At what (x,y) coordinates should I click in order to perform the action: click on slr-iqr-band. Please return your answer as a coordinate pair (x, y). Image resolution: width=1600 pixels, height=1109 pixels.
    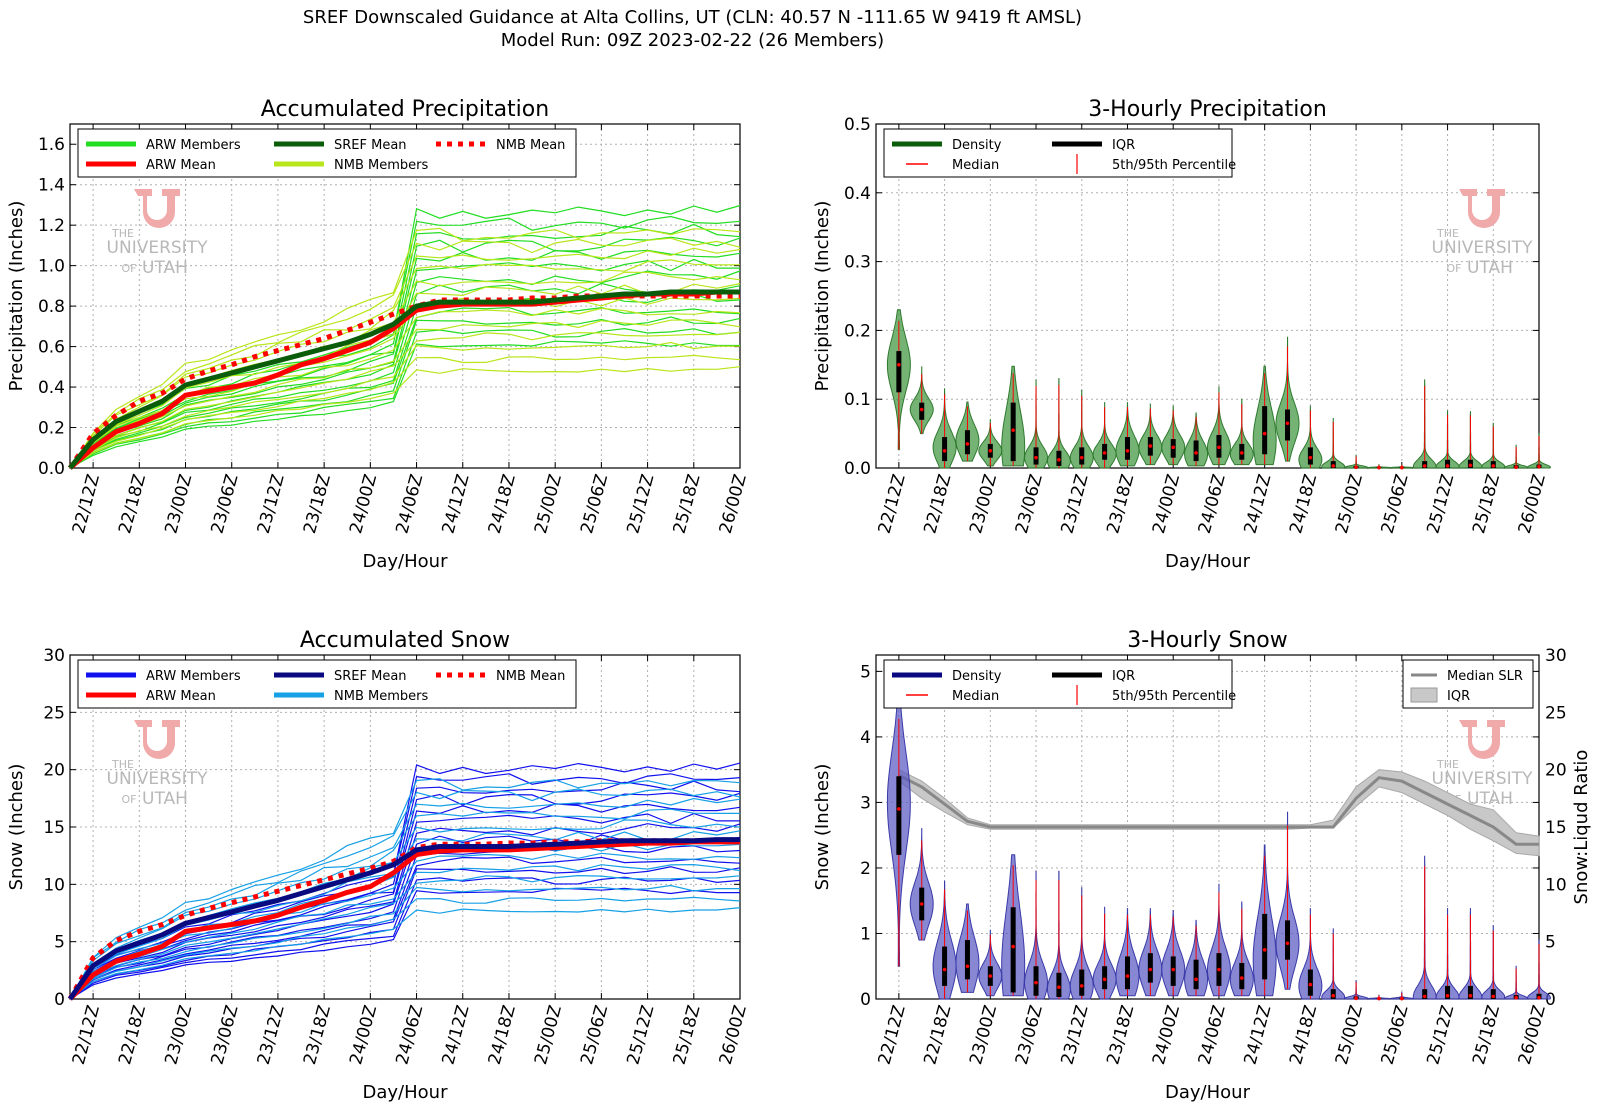
    Looking at the image, I should click on (1219, 812).